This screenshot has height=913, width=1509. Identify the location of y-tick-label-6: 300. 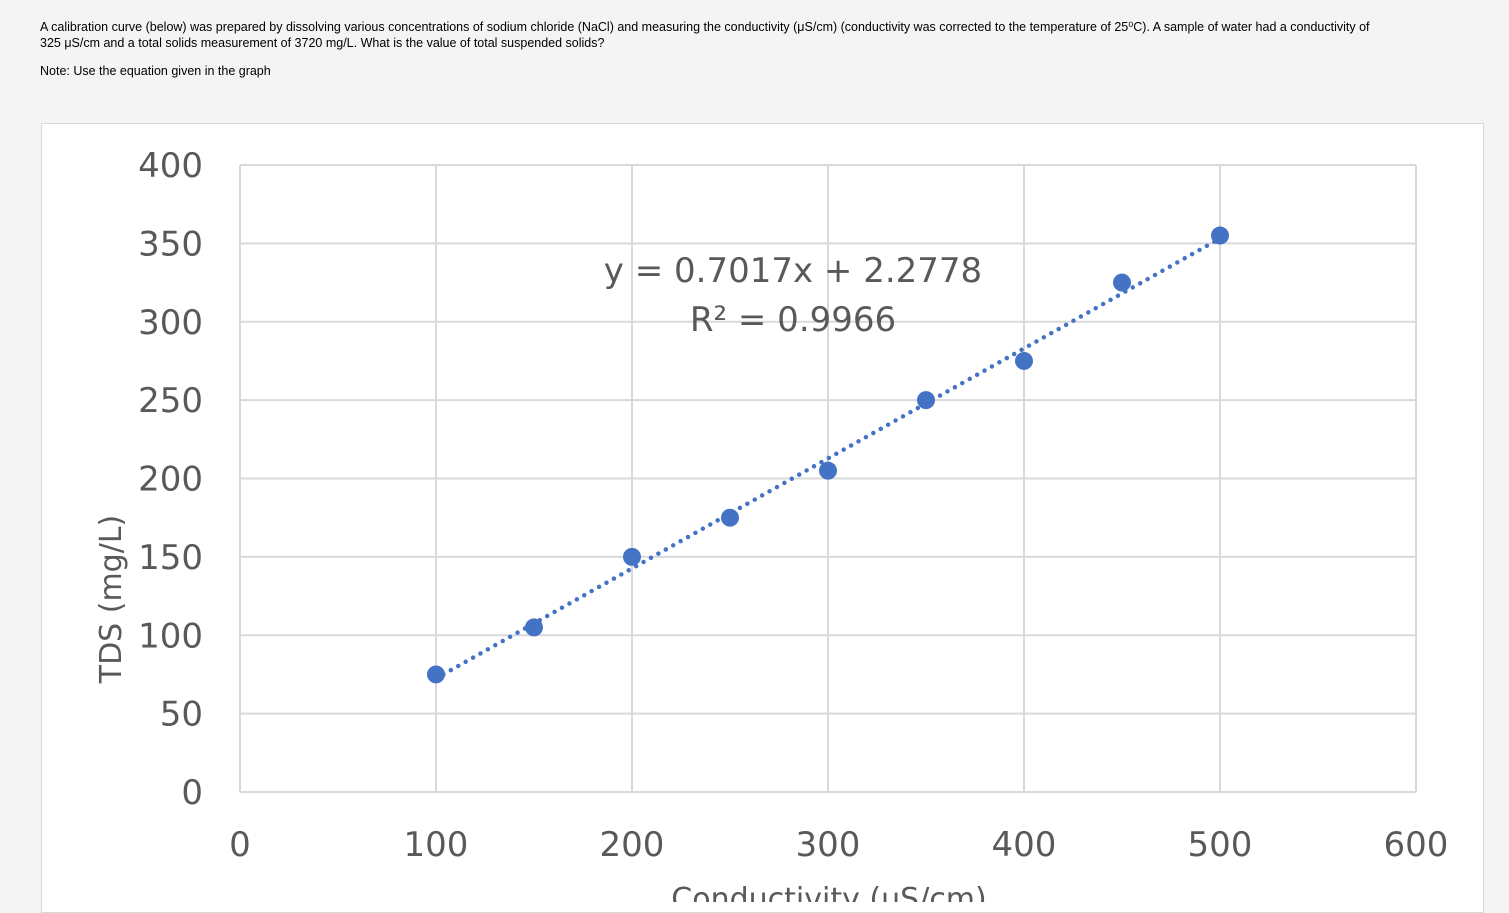
(170, 323).